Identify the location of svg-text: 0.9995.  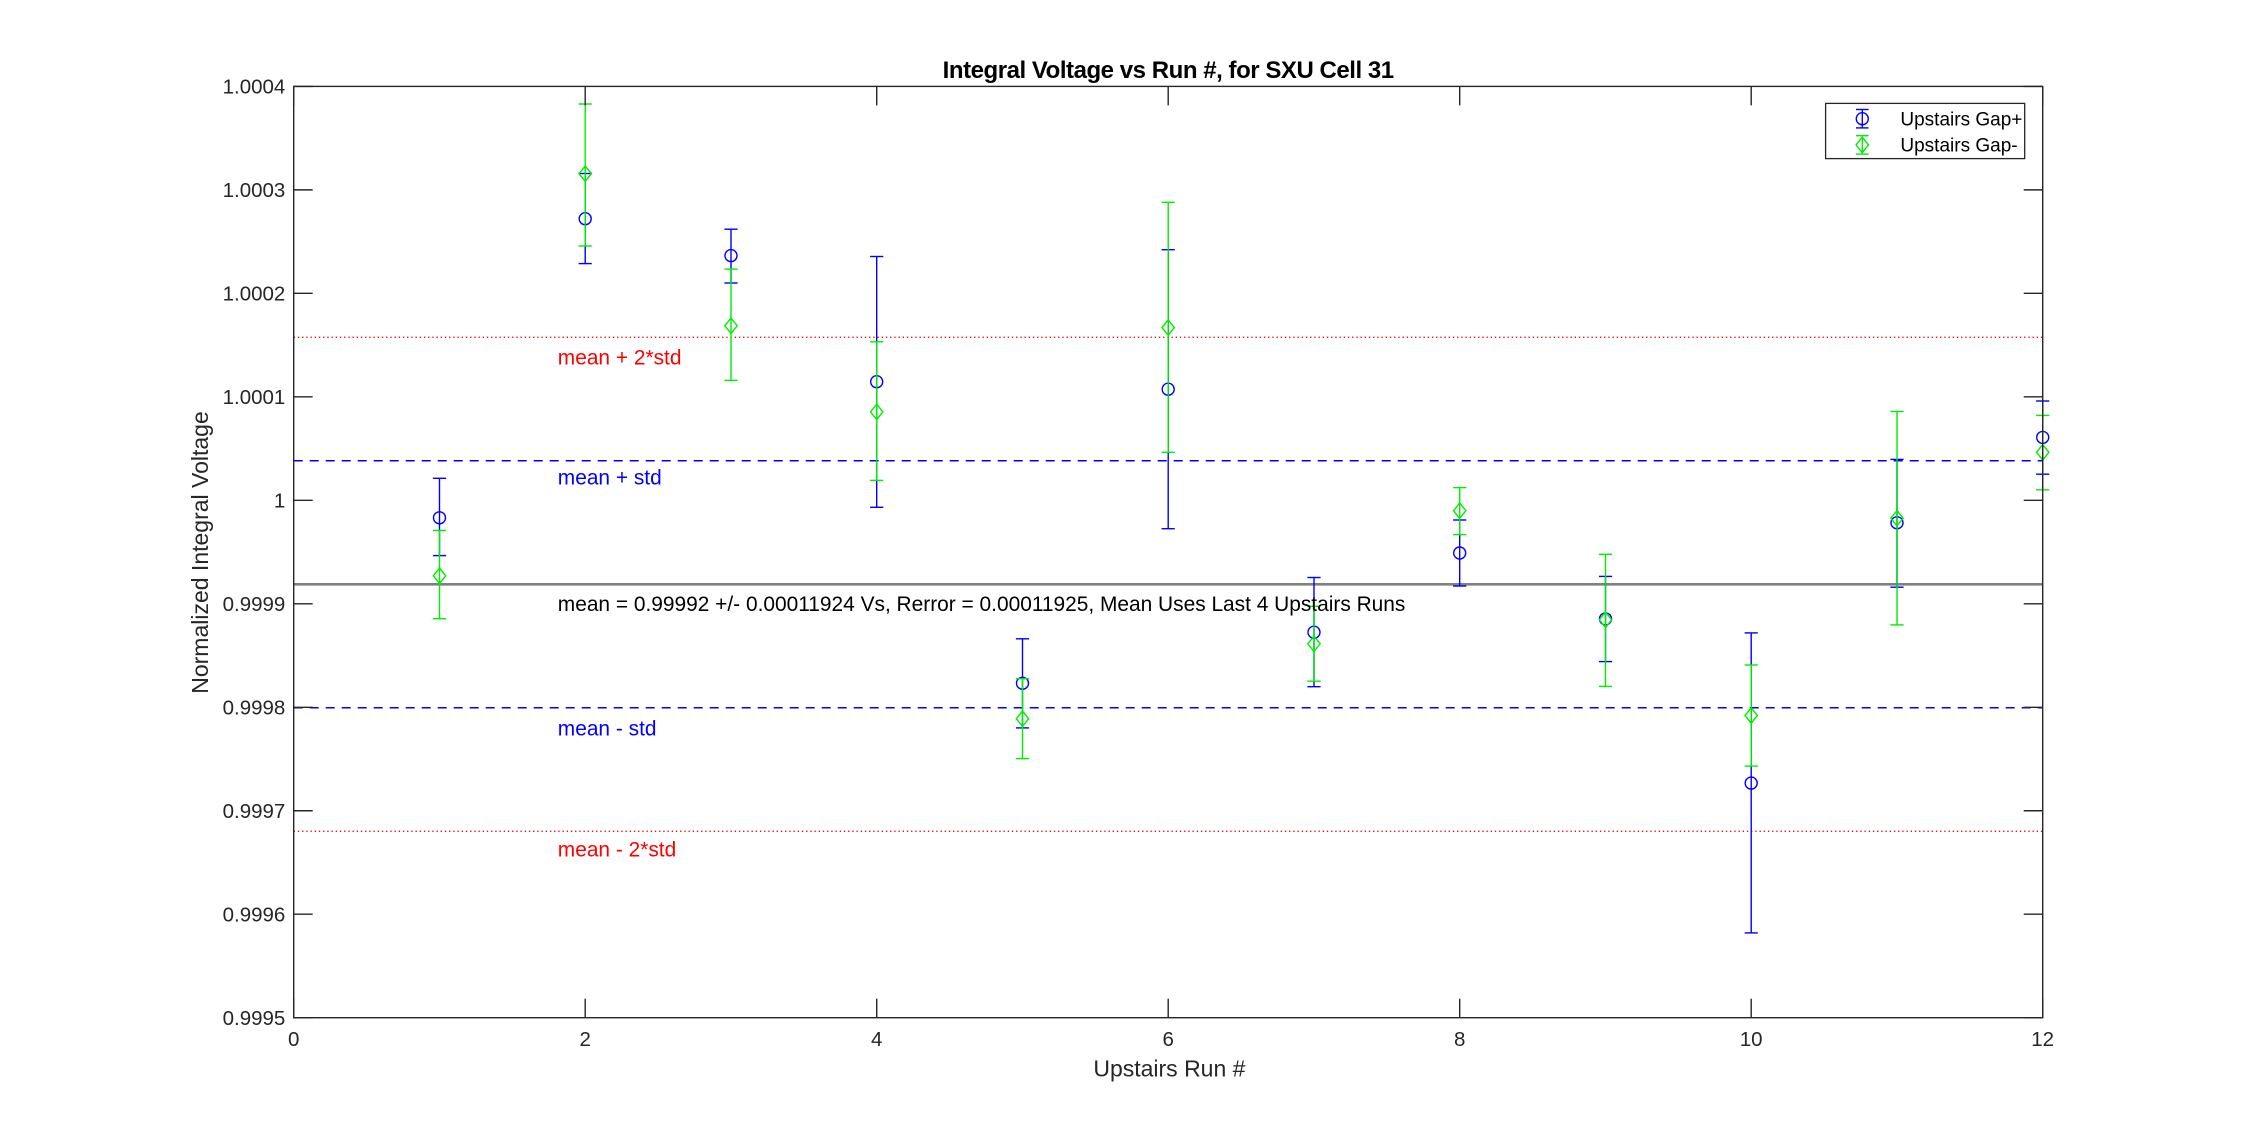
(254, 1018).